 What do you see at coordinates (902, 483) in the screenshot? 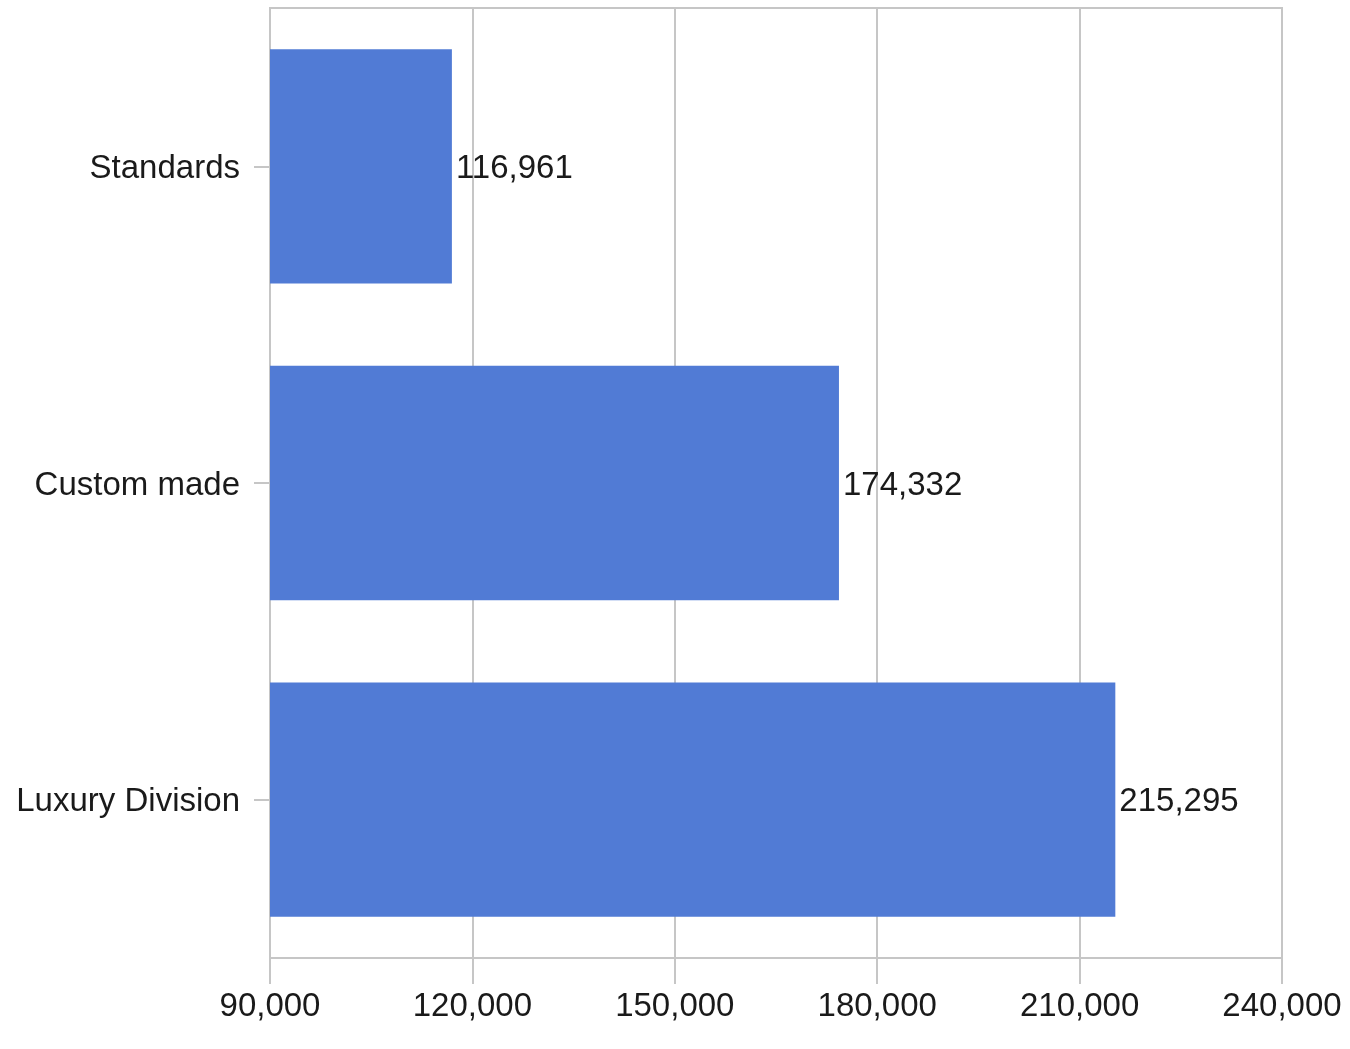
I see `data-label: 174,332` at bounding box center [902, 483].